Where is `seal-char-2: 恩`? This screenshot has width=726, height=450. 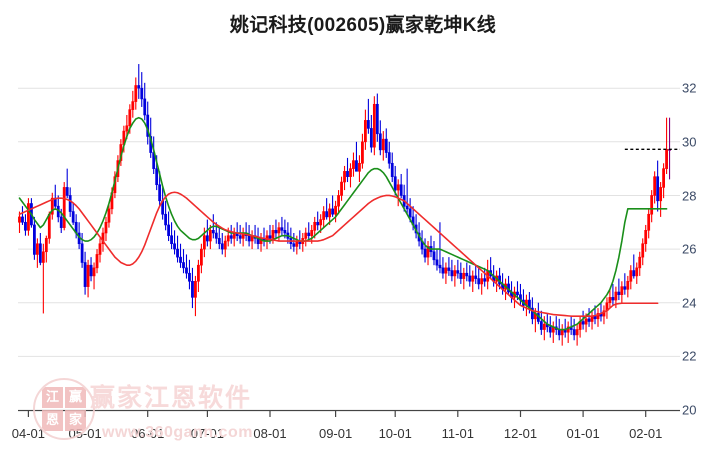
seal-char-2: 恩 is located at coordinates (52, 420).